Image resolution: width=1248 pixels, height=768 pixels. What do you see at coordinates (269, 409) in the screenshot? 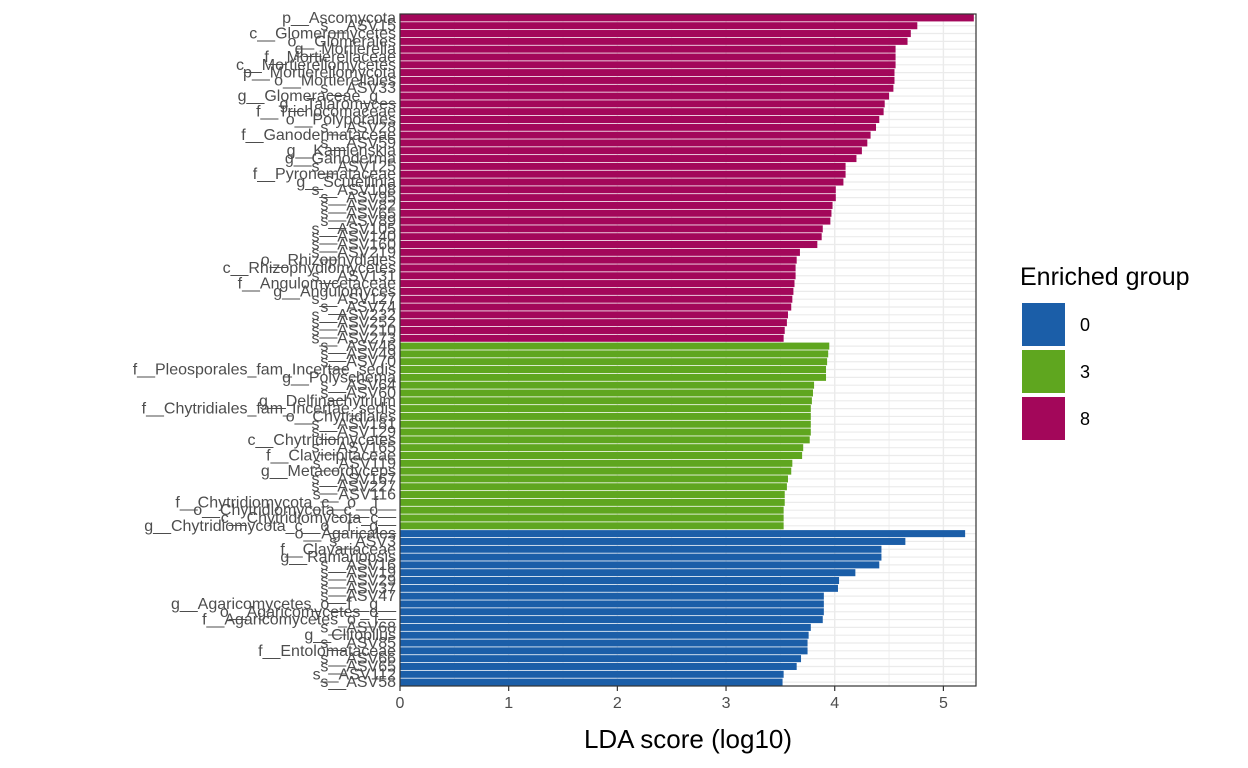
I see `category-label: f__Chytridiales_fam_Incertae_sedis` at bounding box center [269, 409].